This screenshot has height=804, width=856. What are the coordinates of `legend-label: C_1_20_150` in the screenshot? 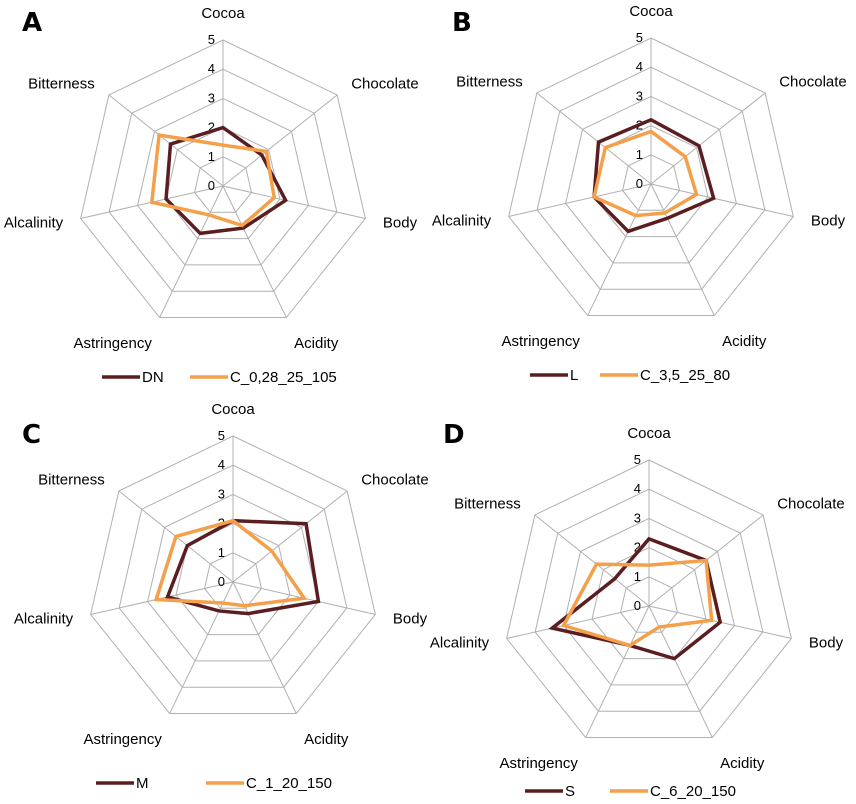 It's located at (289, 783).